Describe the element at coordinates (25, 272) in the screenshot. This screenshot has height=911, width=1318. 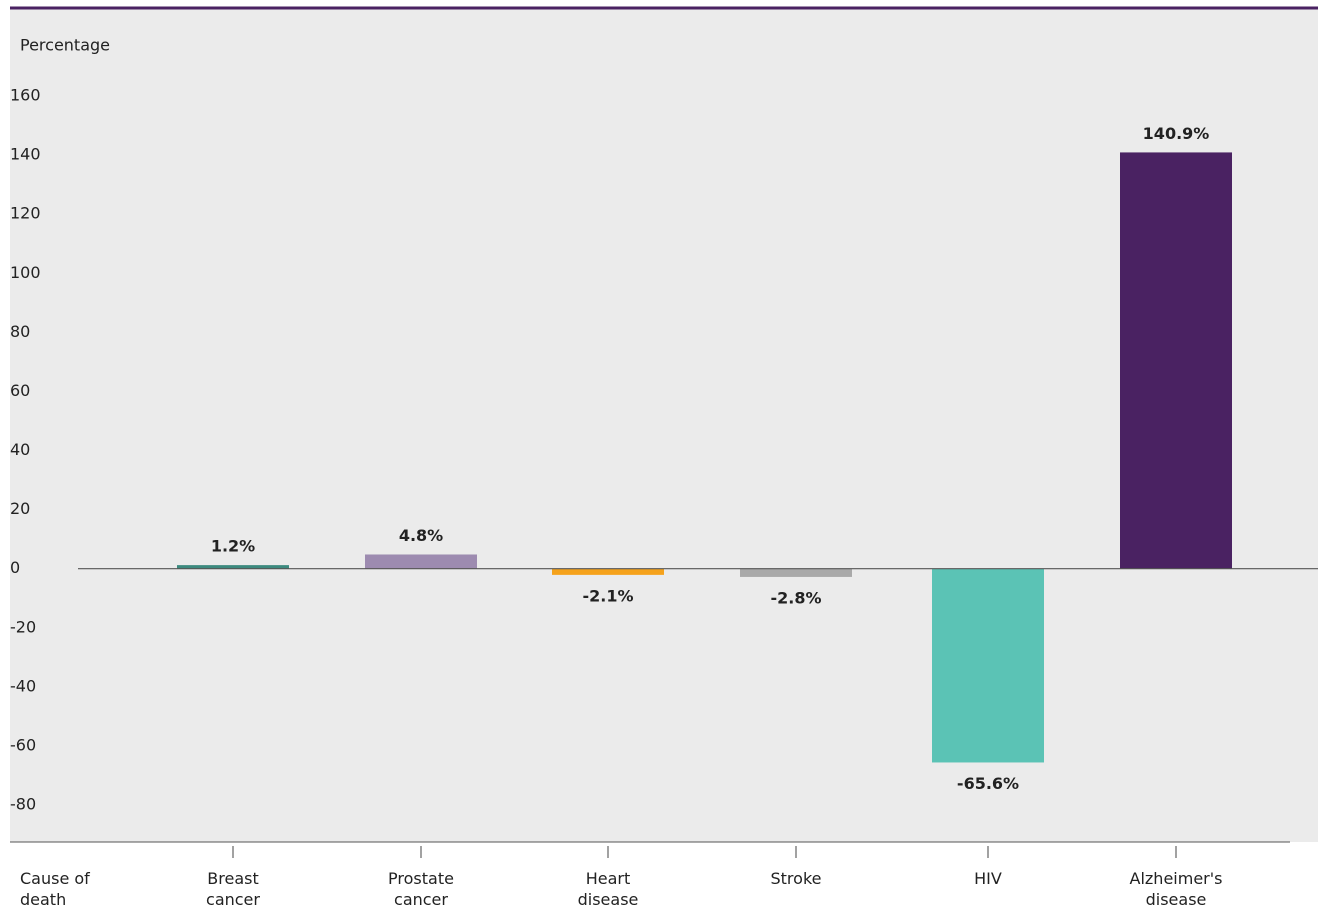
I see `y-tick-label: 100` at that location.